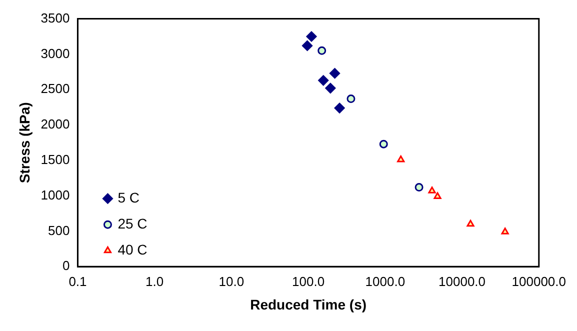 Image resolution: width=577 pixels, height=331 pixels. I want to click on x-tick-label: 10000.0, so click(462, 281).